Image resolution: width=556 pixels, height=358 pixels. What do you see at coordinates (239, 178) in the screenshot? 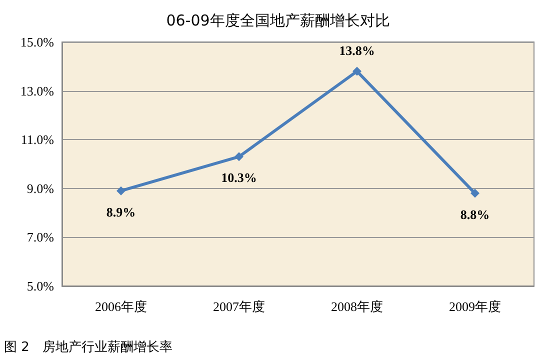
I see `data-label: 10.3%` at bounding box center [239, 178].